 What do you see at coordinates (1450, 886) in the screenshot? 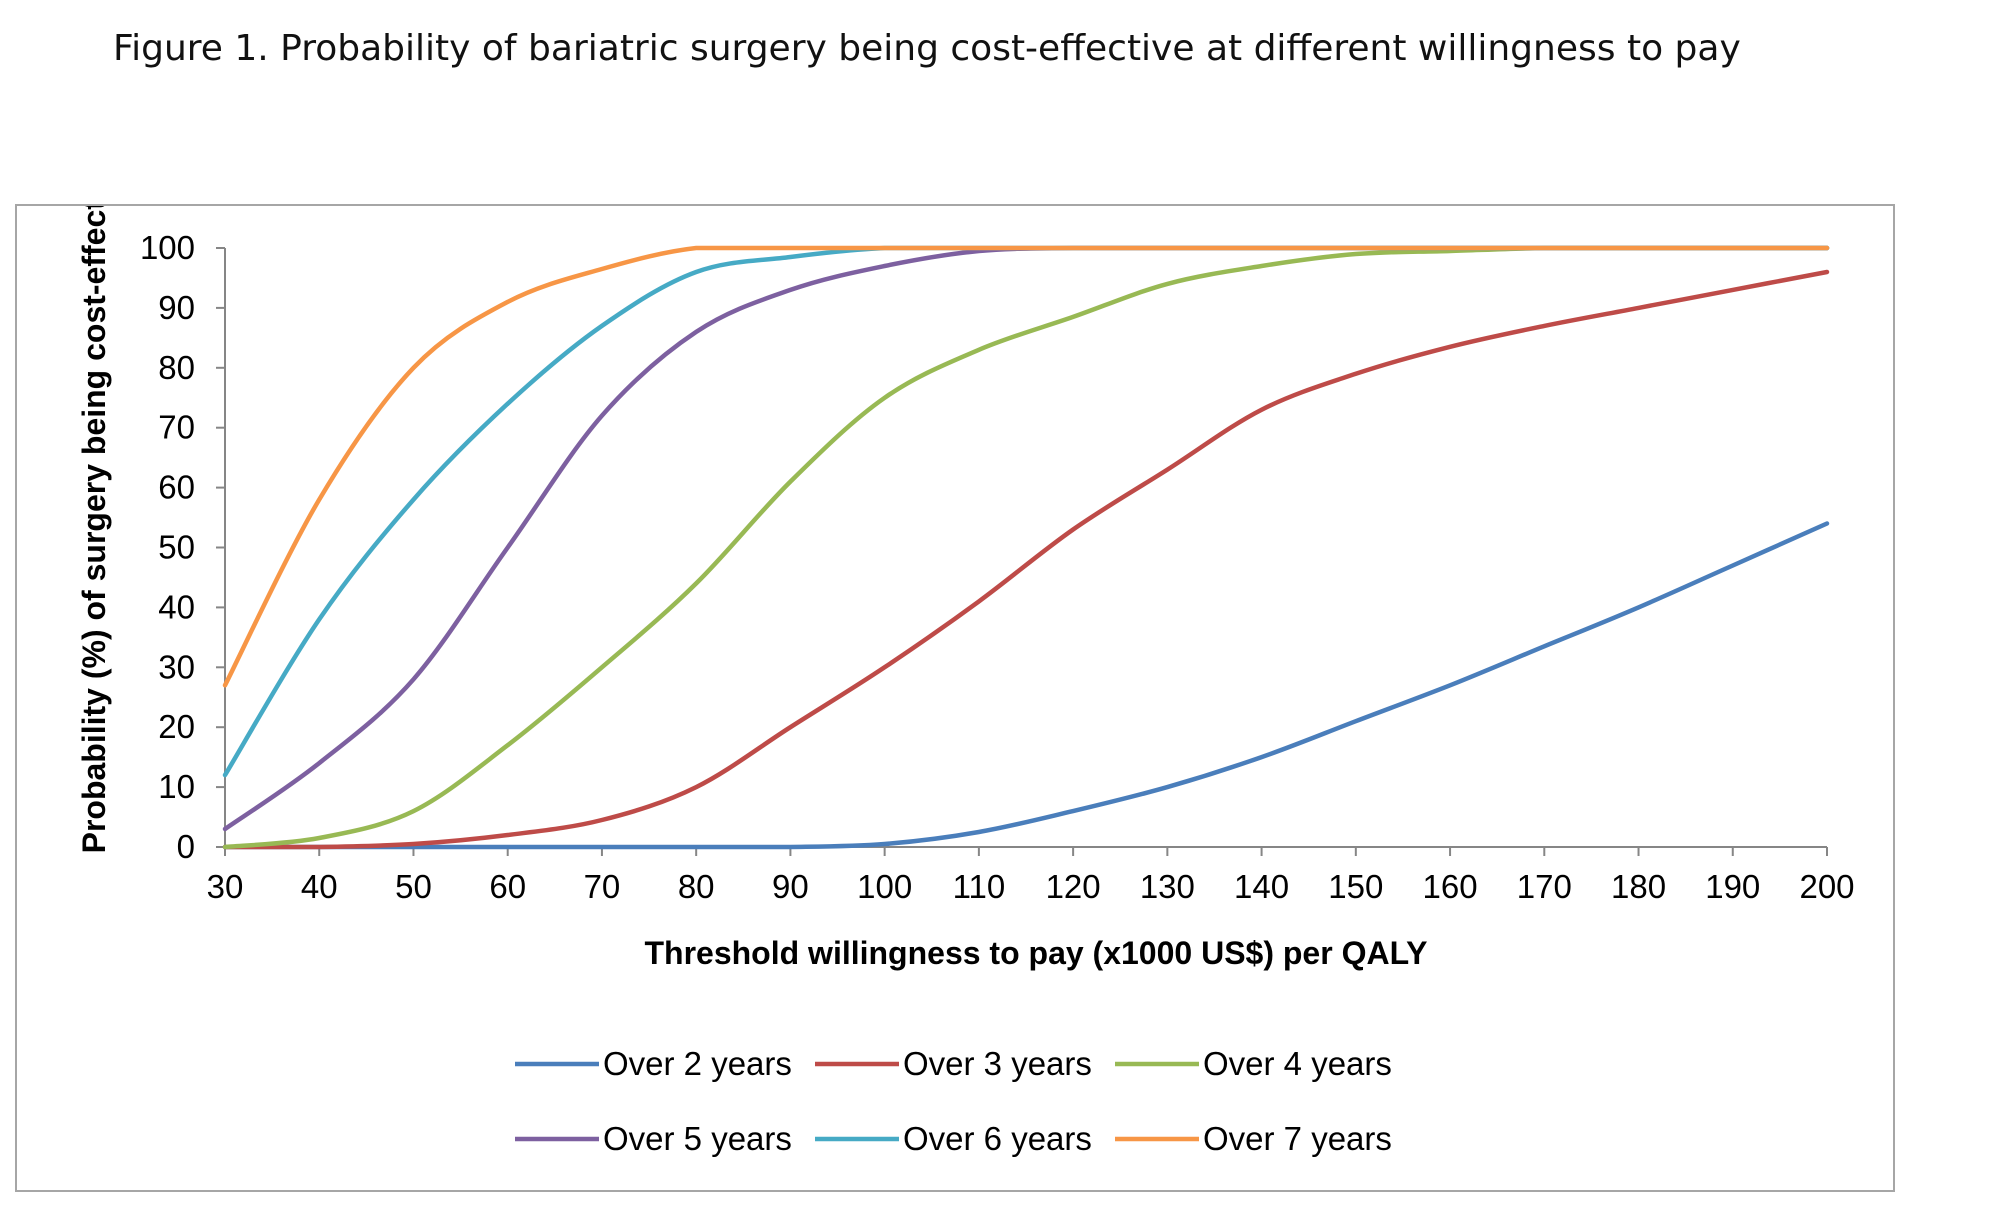
I see `x-tick-label: 160` at bounding box center [1450, 886].